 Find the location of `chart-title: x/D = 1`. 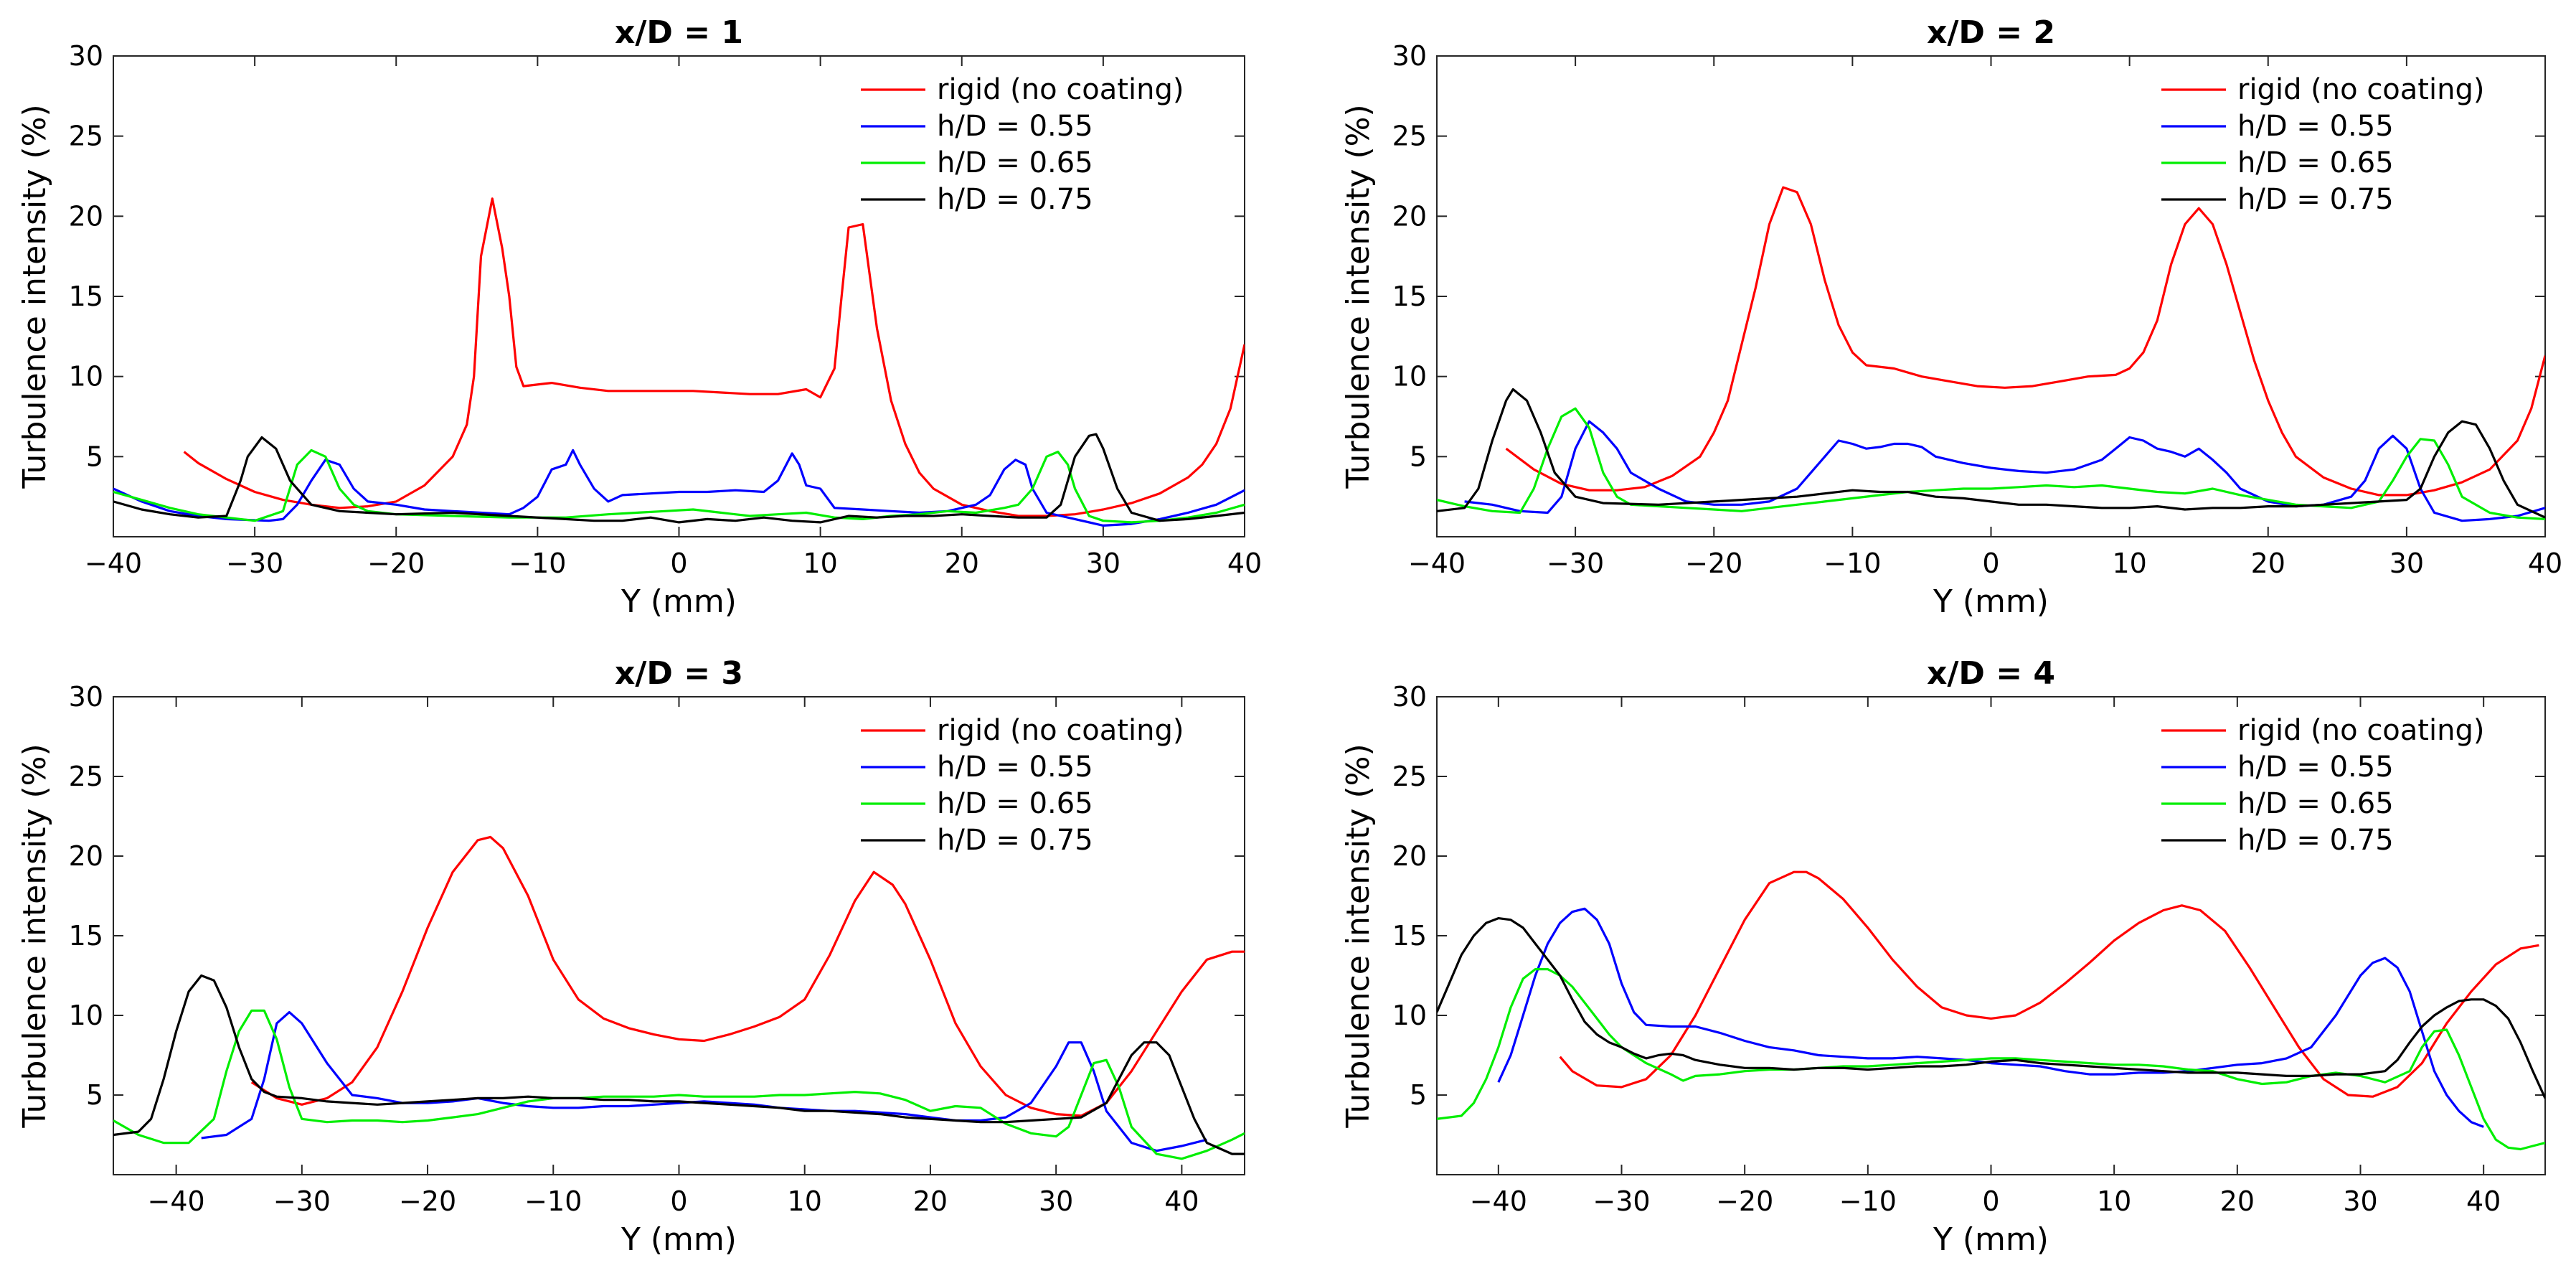

chart-title: x/D = 1 is located at coordinates (679, 32).